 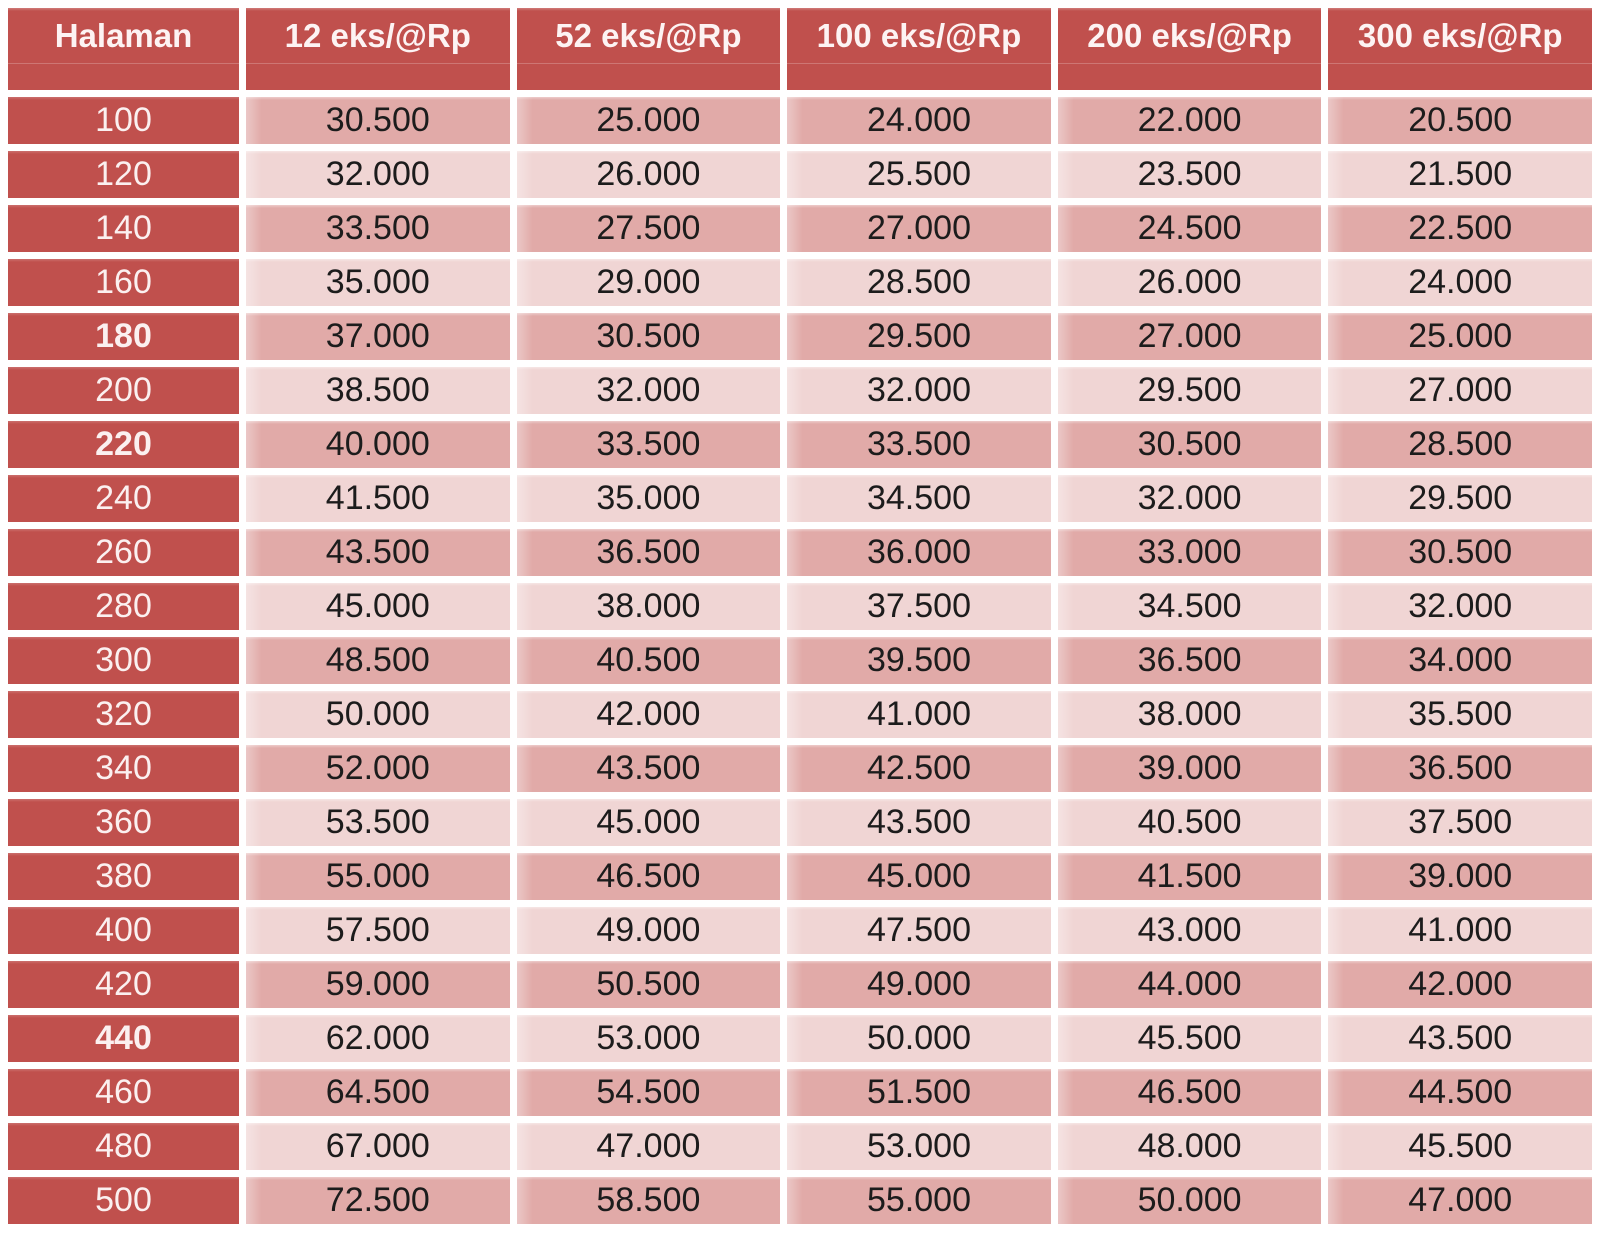 What do you see at coordinates (800, 768) in the screenshot?
I see `table-row: 340 52.000 43.500 42.500 39.000 36.500` at bounding box center [800, 768].